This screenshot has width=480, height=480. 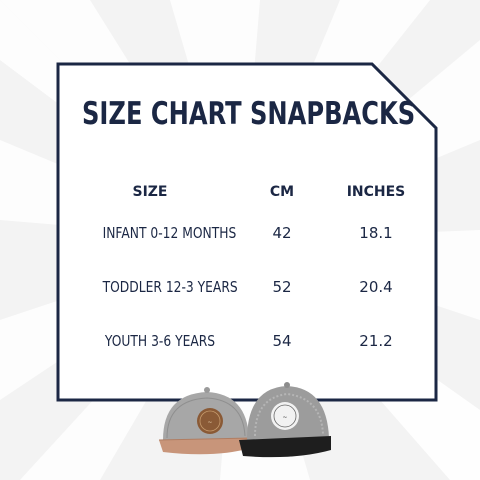 I want to click on header-cm: CM, so click(x=282, y=192).